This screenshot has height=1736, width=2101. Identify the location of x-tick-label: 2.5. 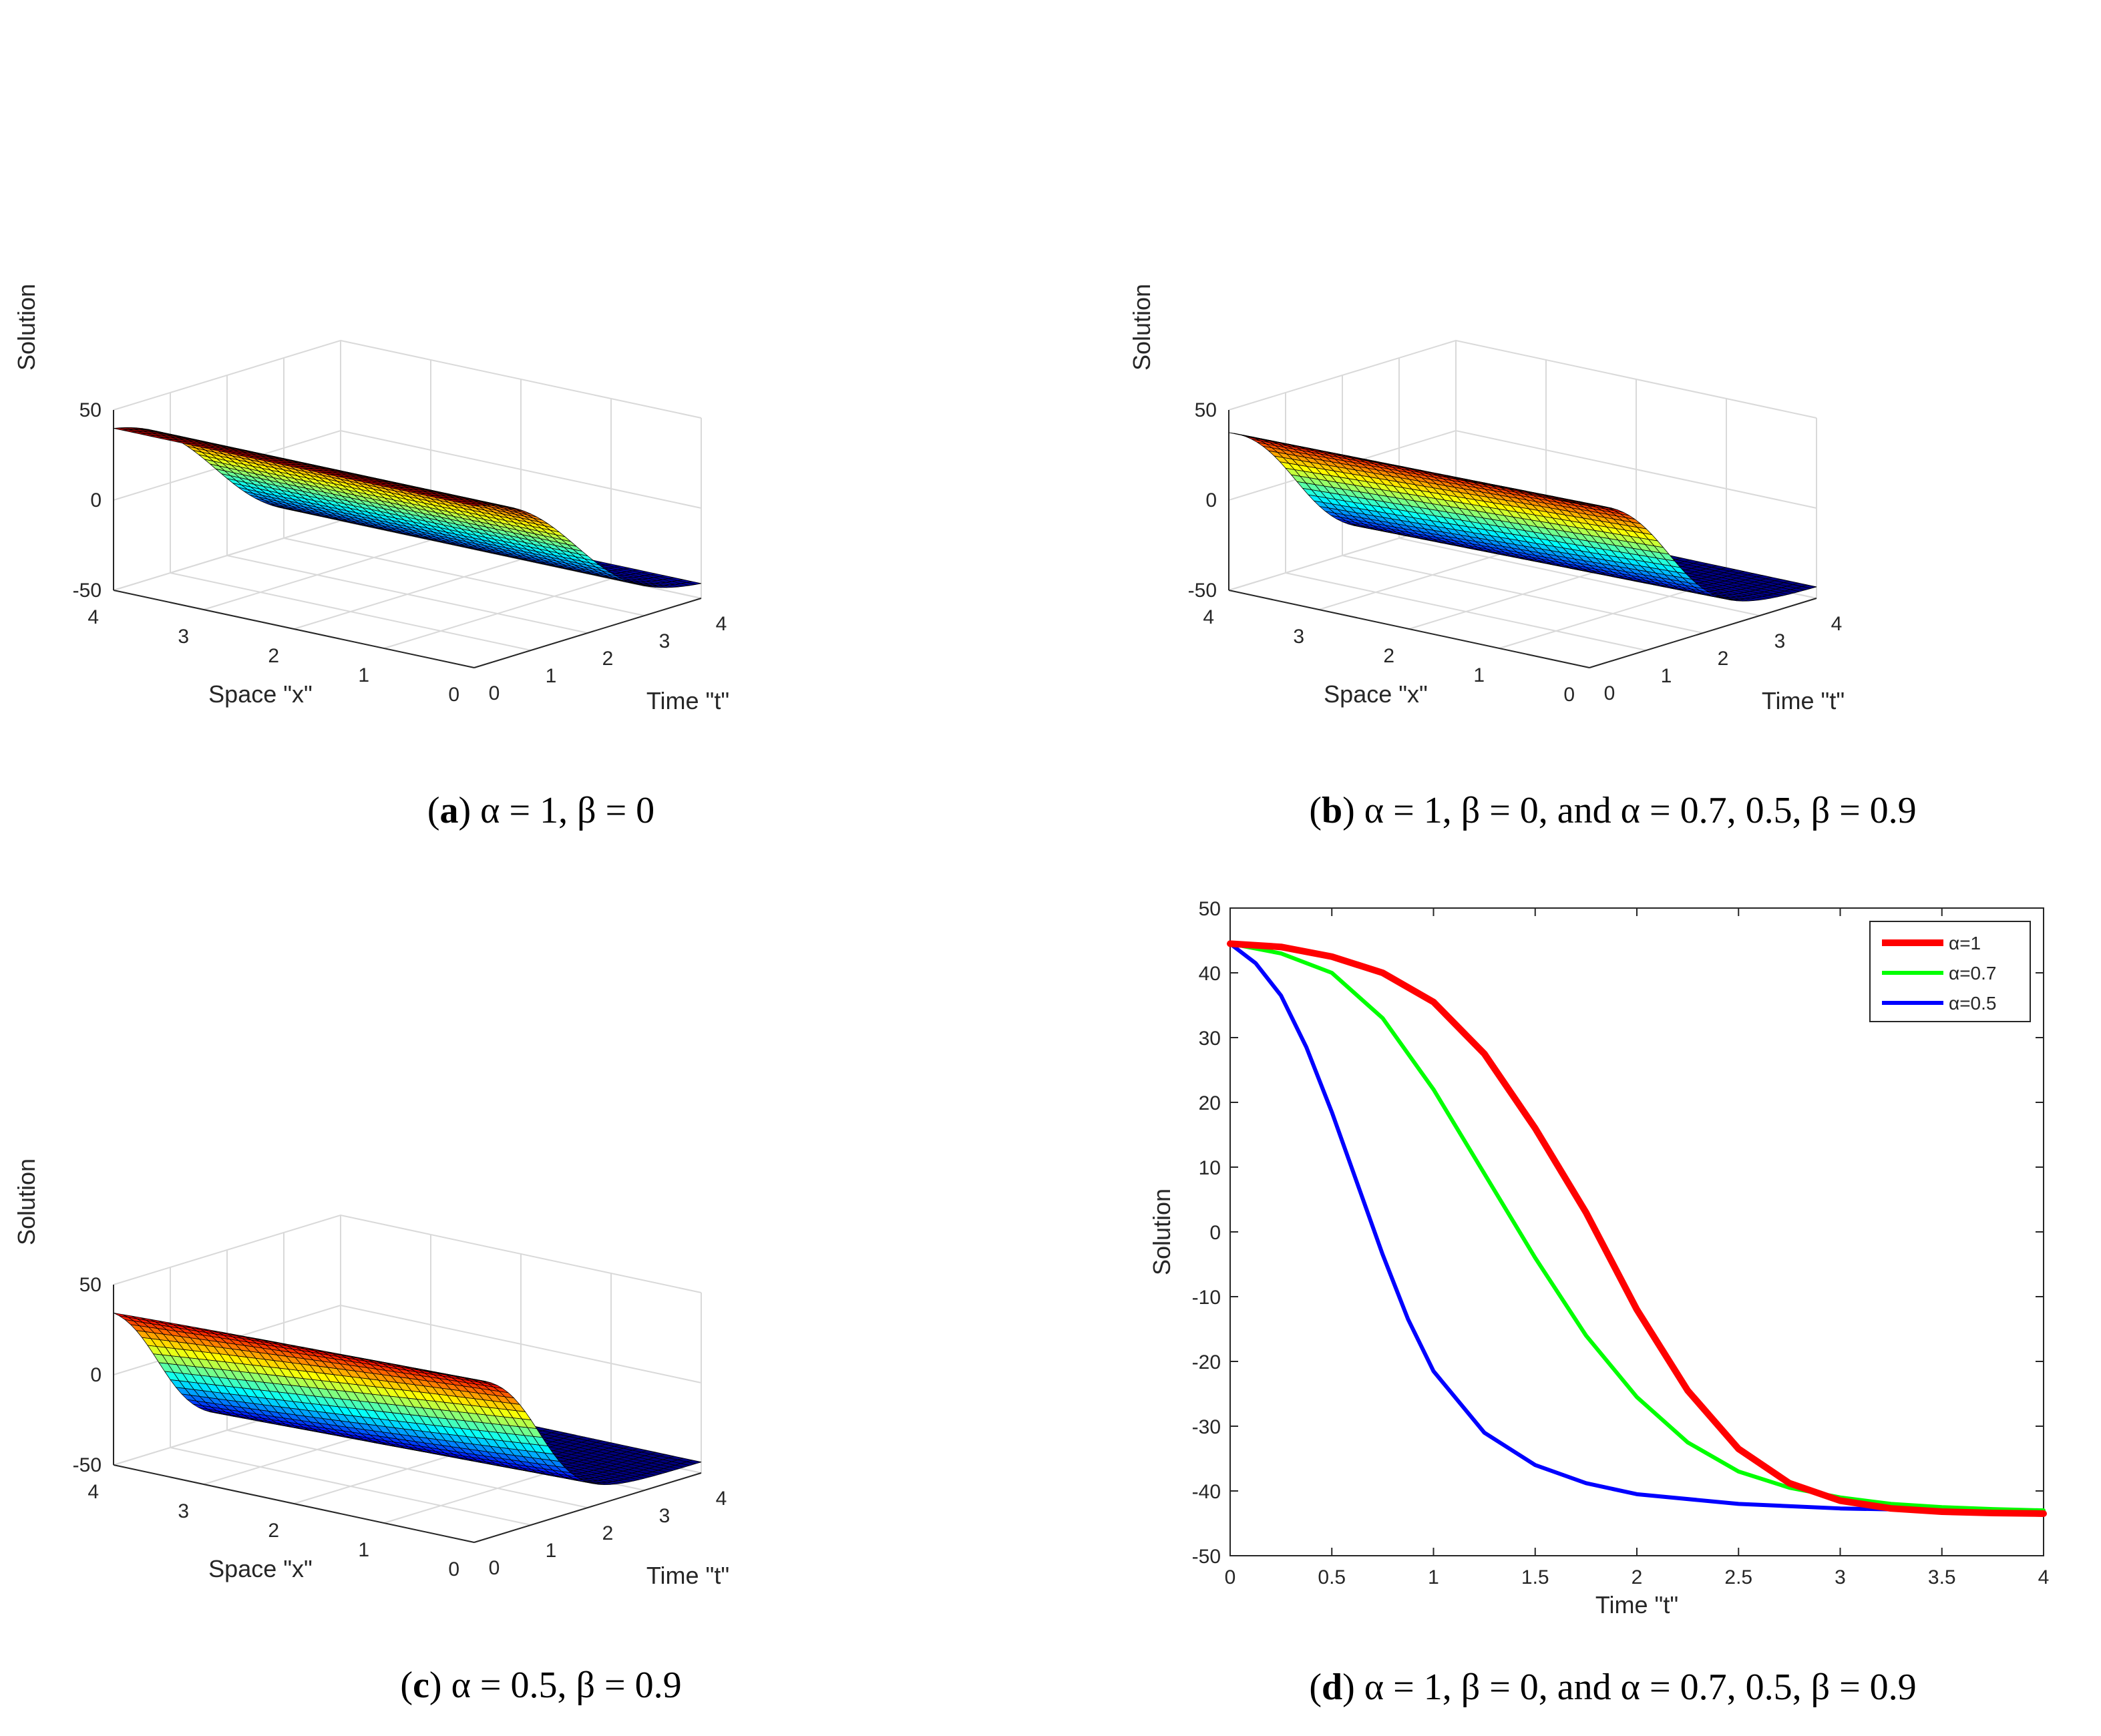
(1738, 1577).